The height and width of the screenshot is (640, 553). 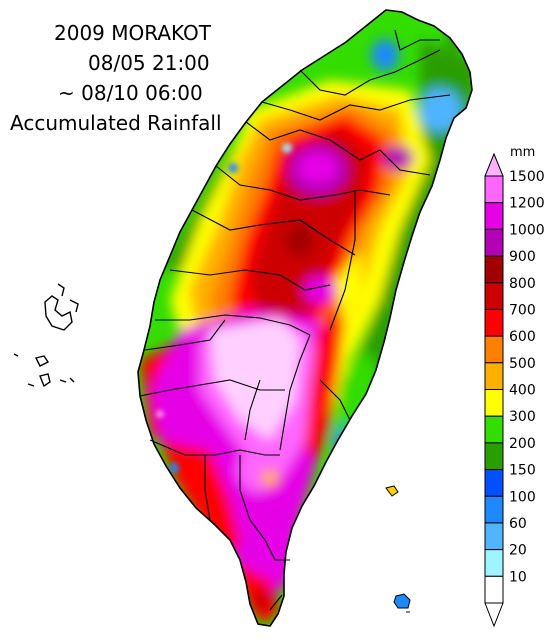 I want to click on title-line-3: ~ 08/10 06:00, so click(x=130, y=93).